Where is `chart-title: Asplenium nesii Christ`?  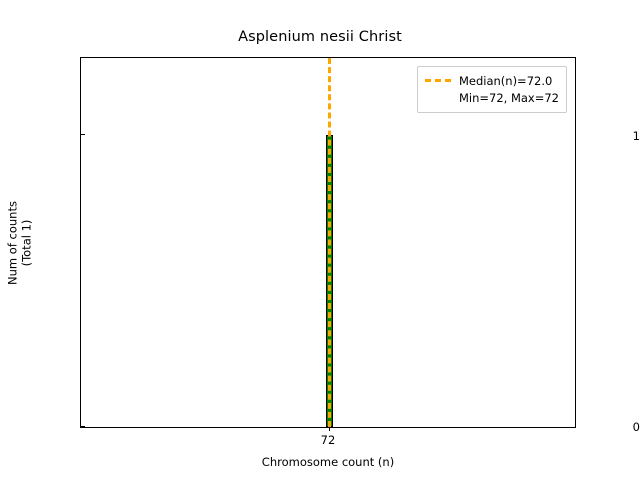 chart-title: Asplenium nesii Christ is located at coordinates (320, 37).